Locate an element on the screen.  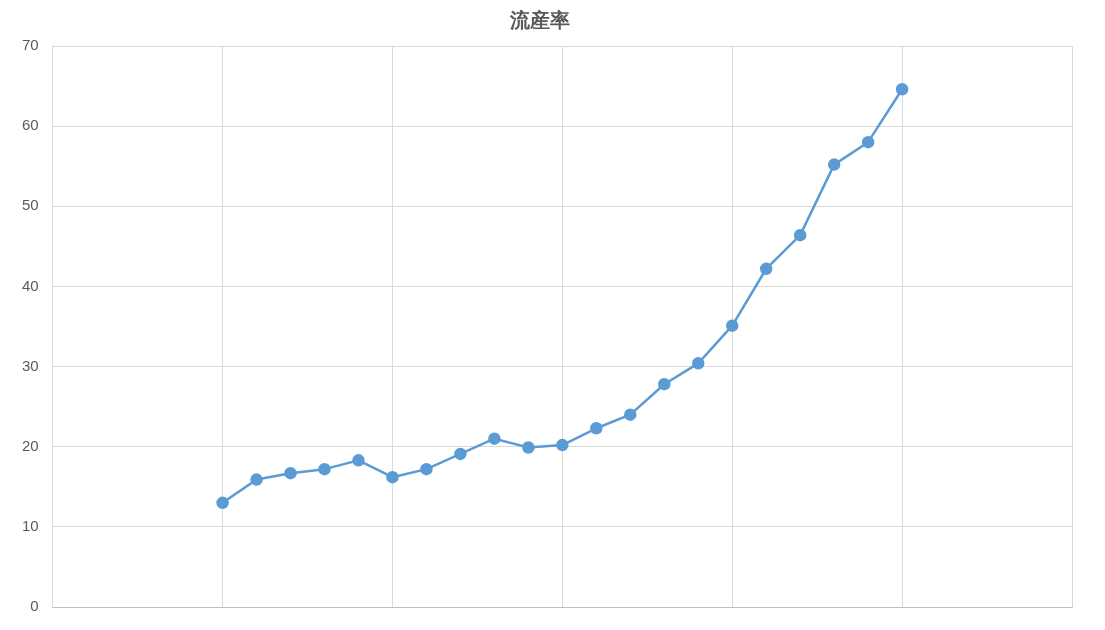
y-tick-label: 60 is located at coordinates (30, 125).